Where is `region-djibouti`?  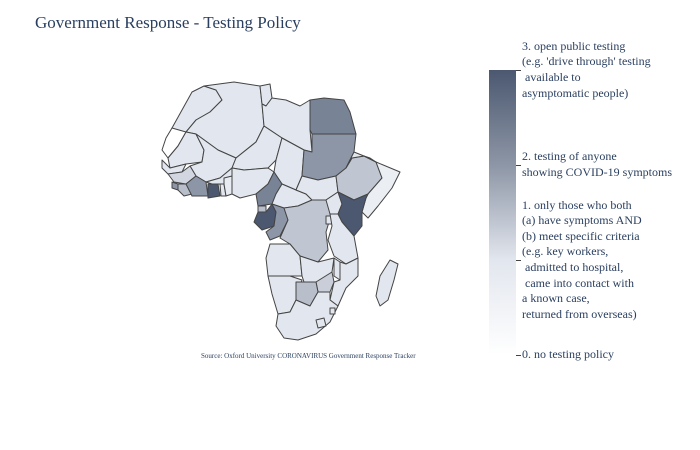 region-djibouti is located at coordinates (370, 159).